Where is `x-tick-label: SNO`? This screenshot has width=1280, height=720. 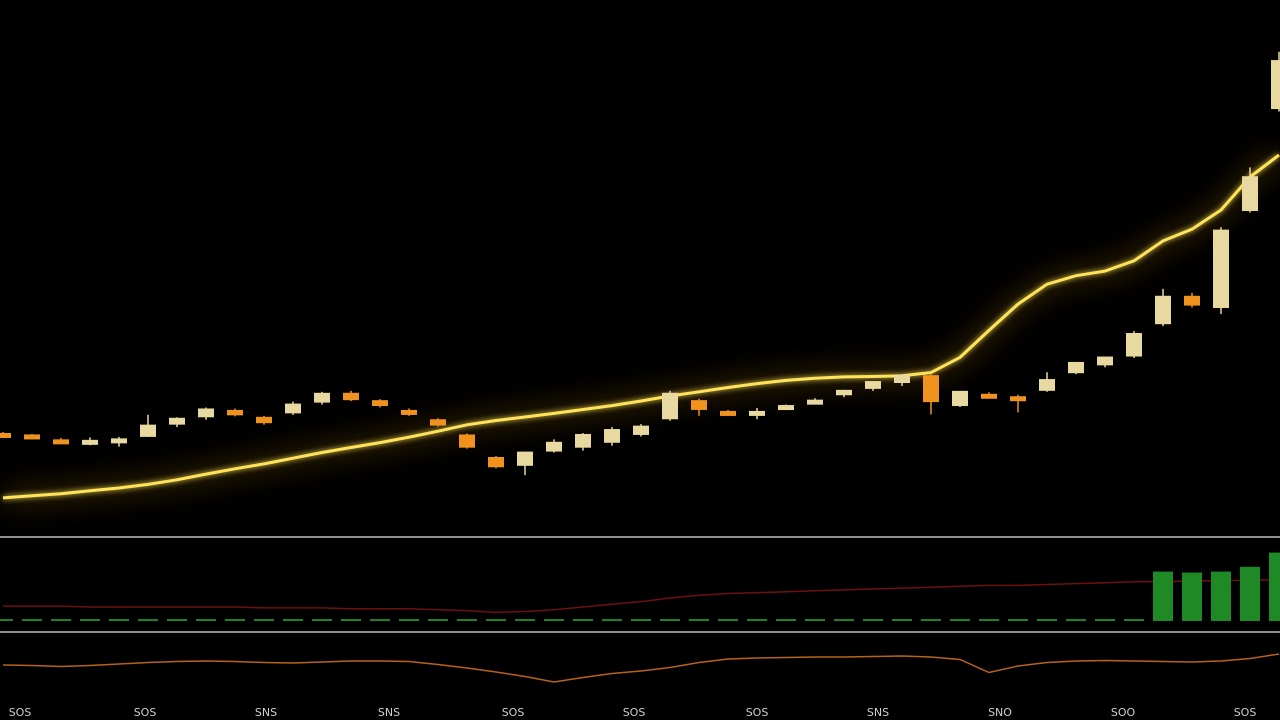 x-tick-label: SNO is located at coordinates (1000, 712).